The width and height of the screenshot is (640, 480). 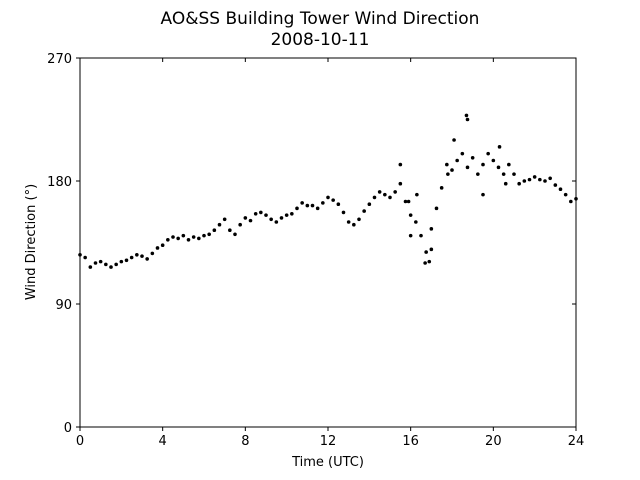 What do you see at coordinates (68, 428) in the screenshot?
I see `y-tick-label: 0` at bounding box center [68, 428].